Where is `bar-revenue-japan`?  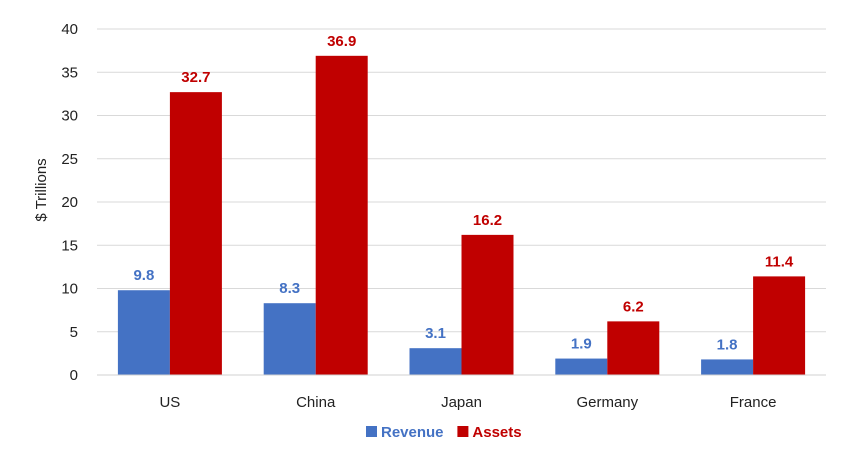
bar-revenue-japan is located at coordinates (435, 361).